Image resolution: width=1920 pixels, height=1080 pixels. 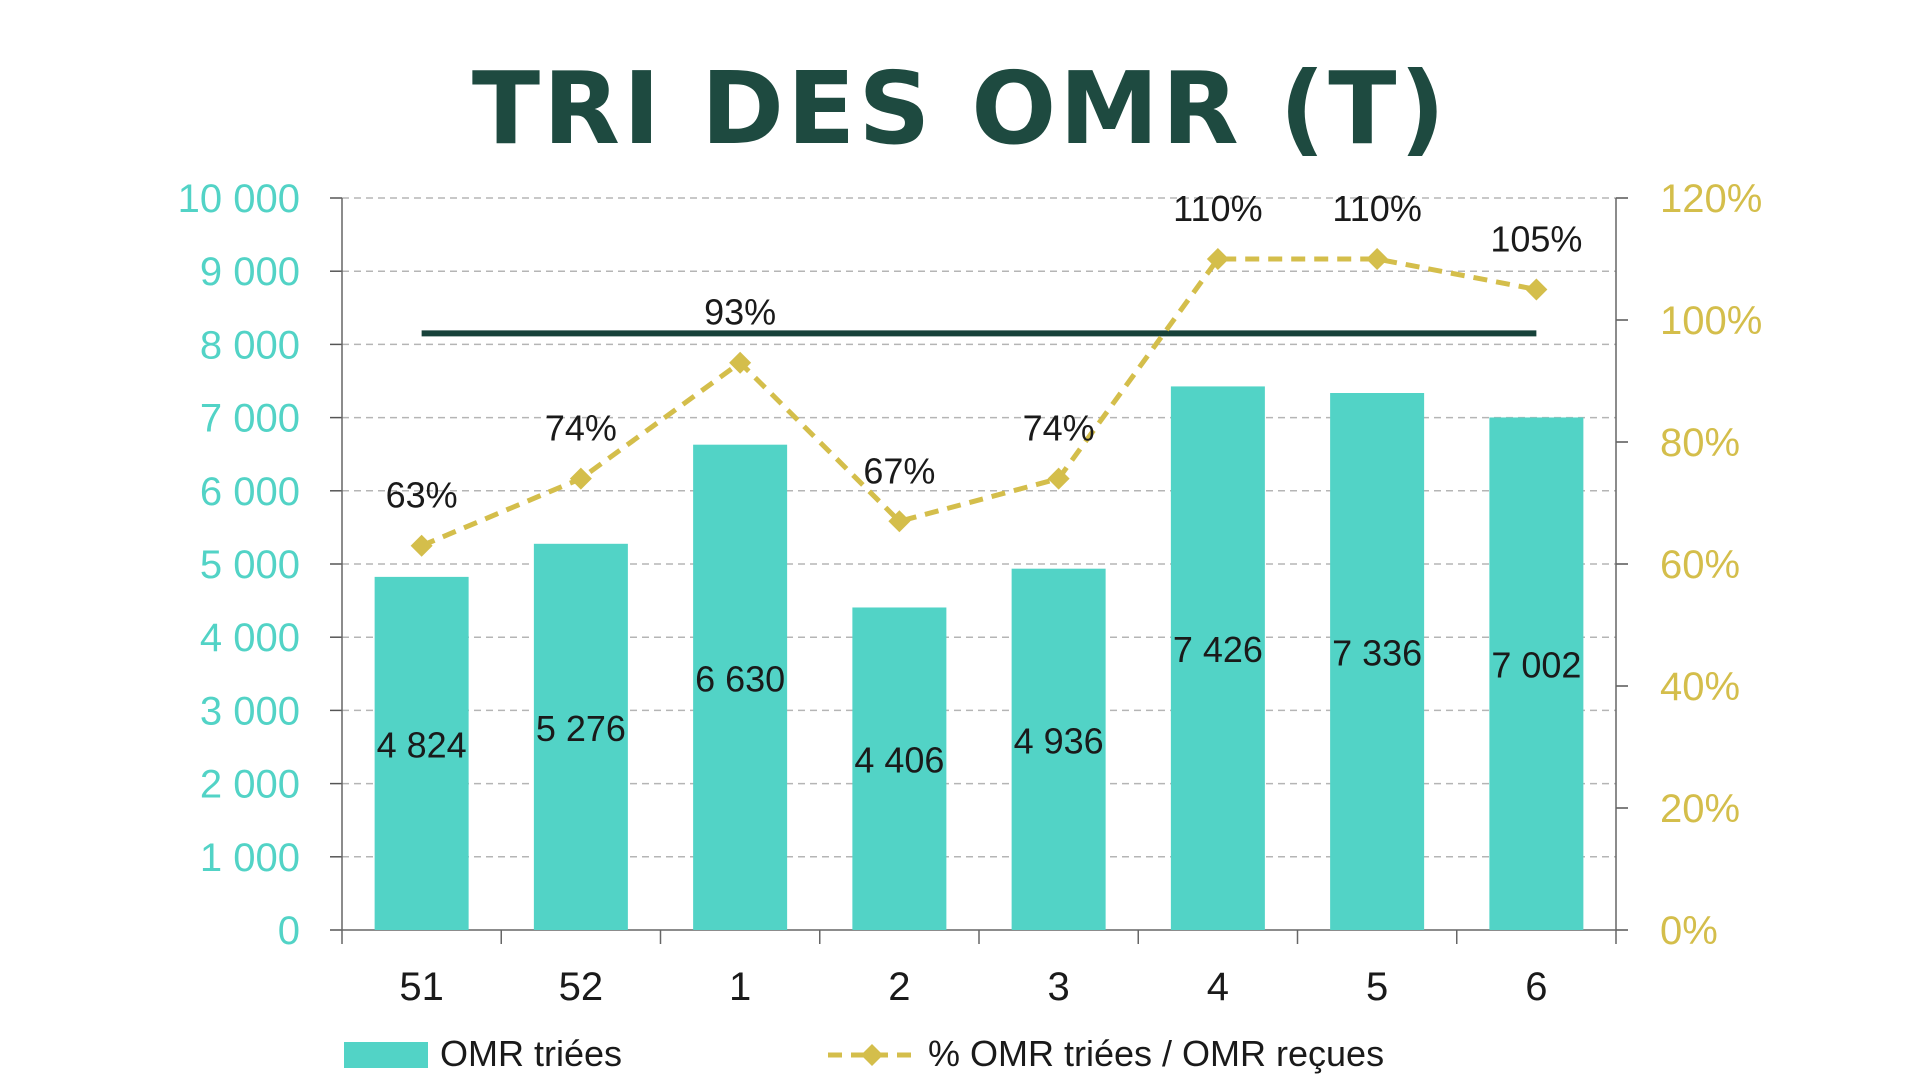 I want to click on y-left-tick-label: 2 000, so click(x=250, y=785).